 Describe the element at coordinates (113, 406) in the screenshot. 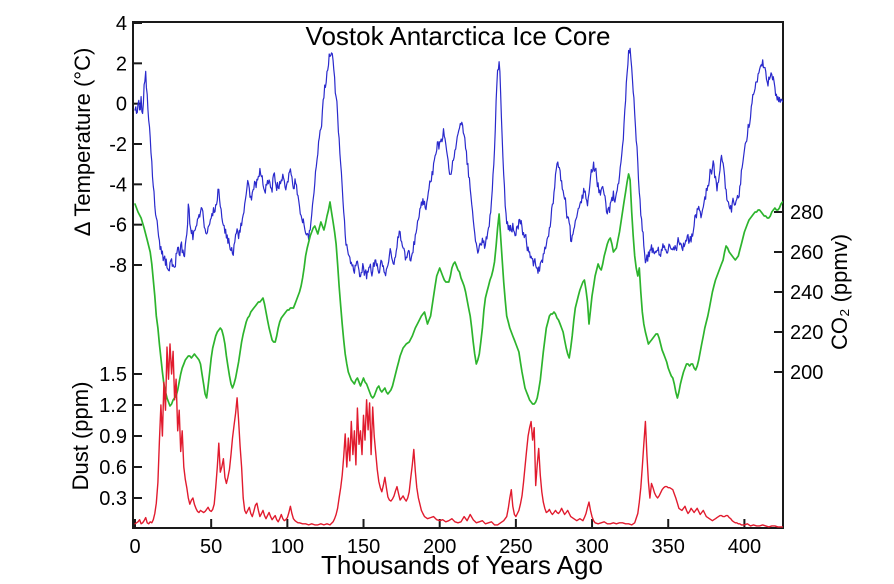

I see `tick-label: 1.2` at that location.